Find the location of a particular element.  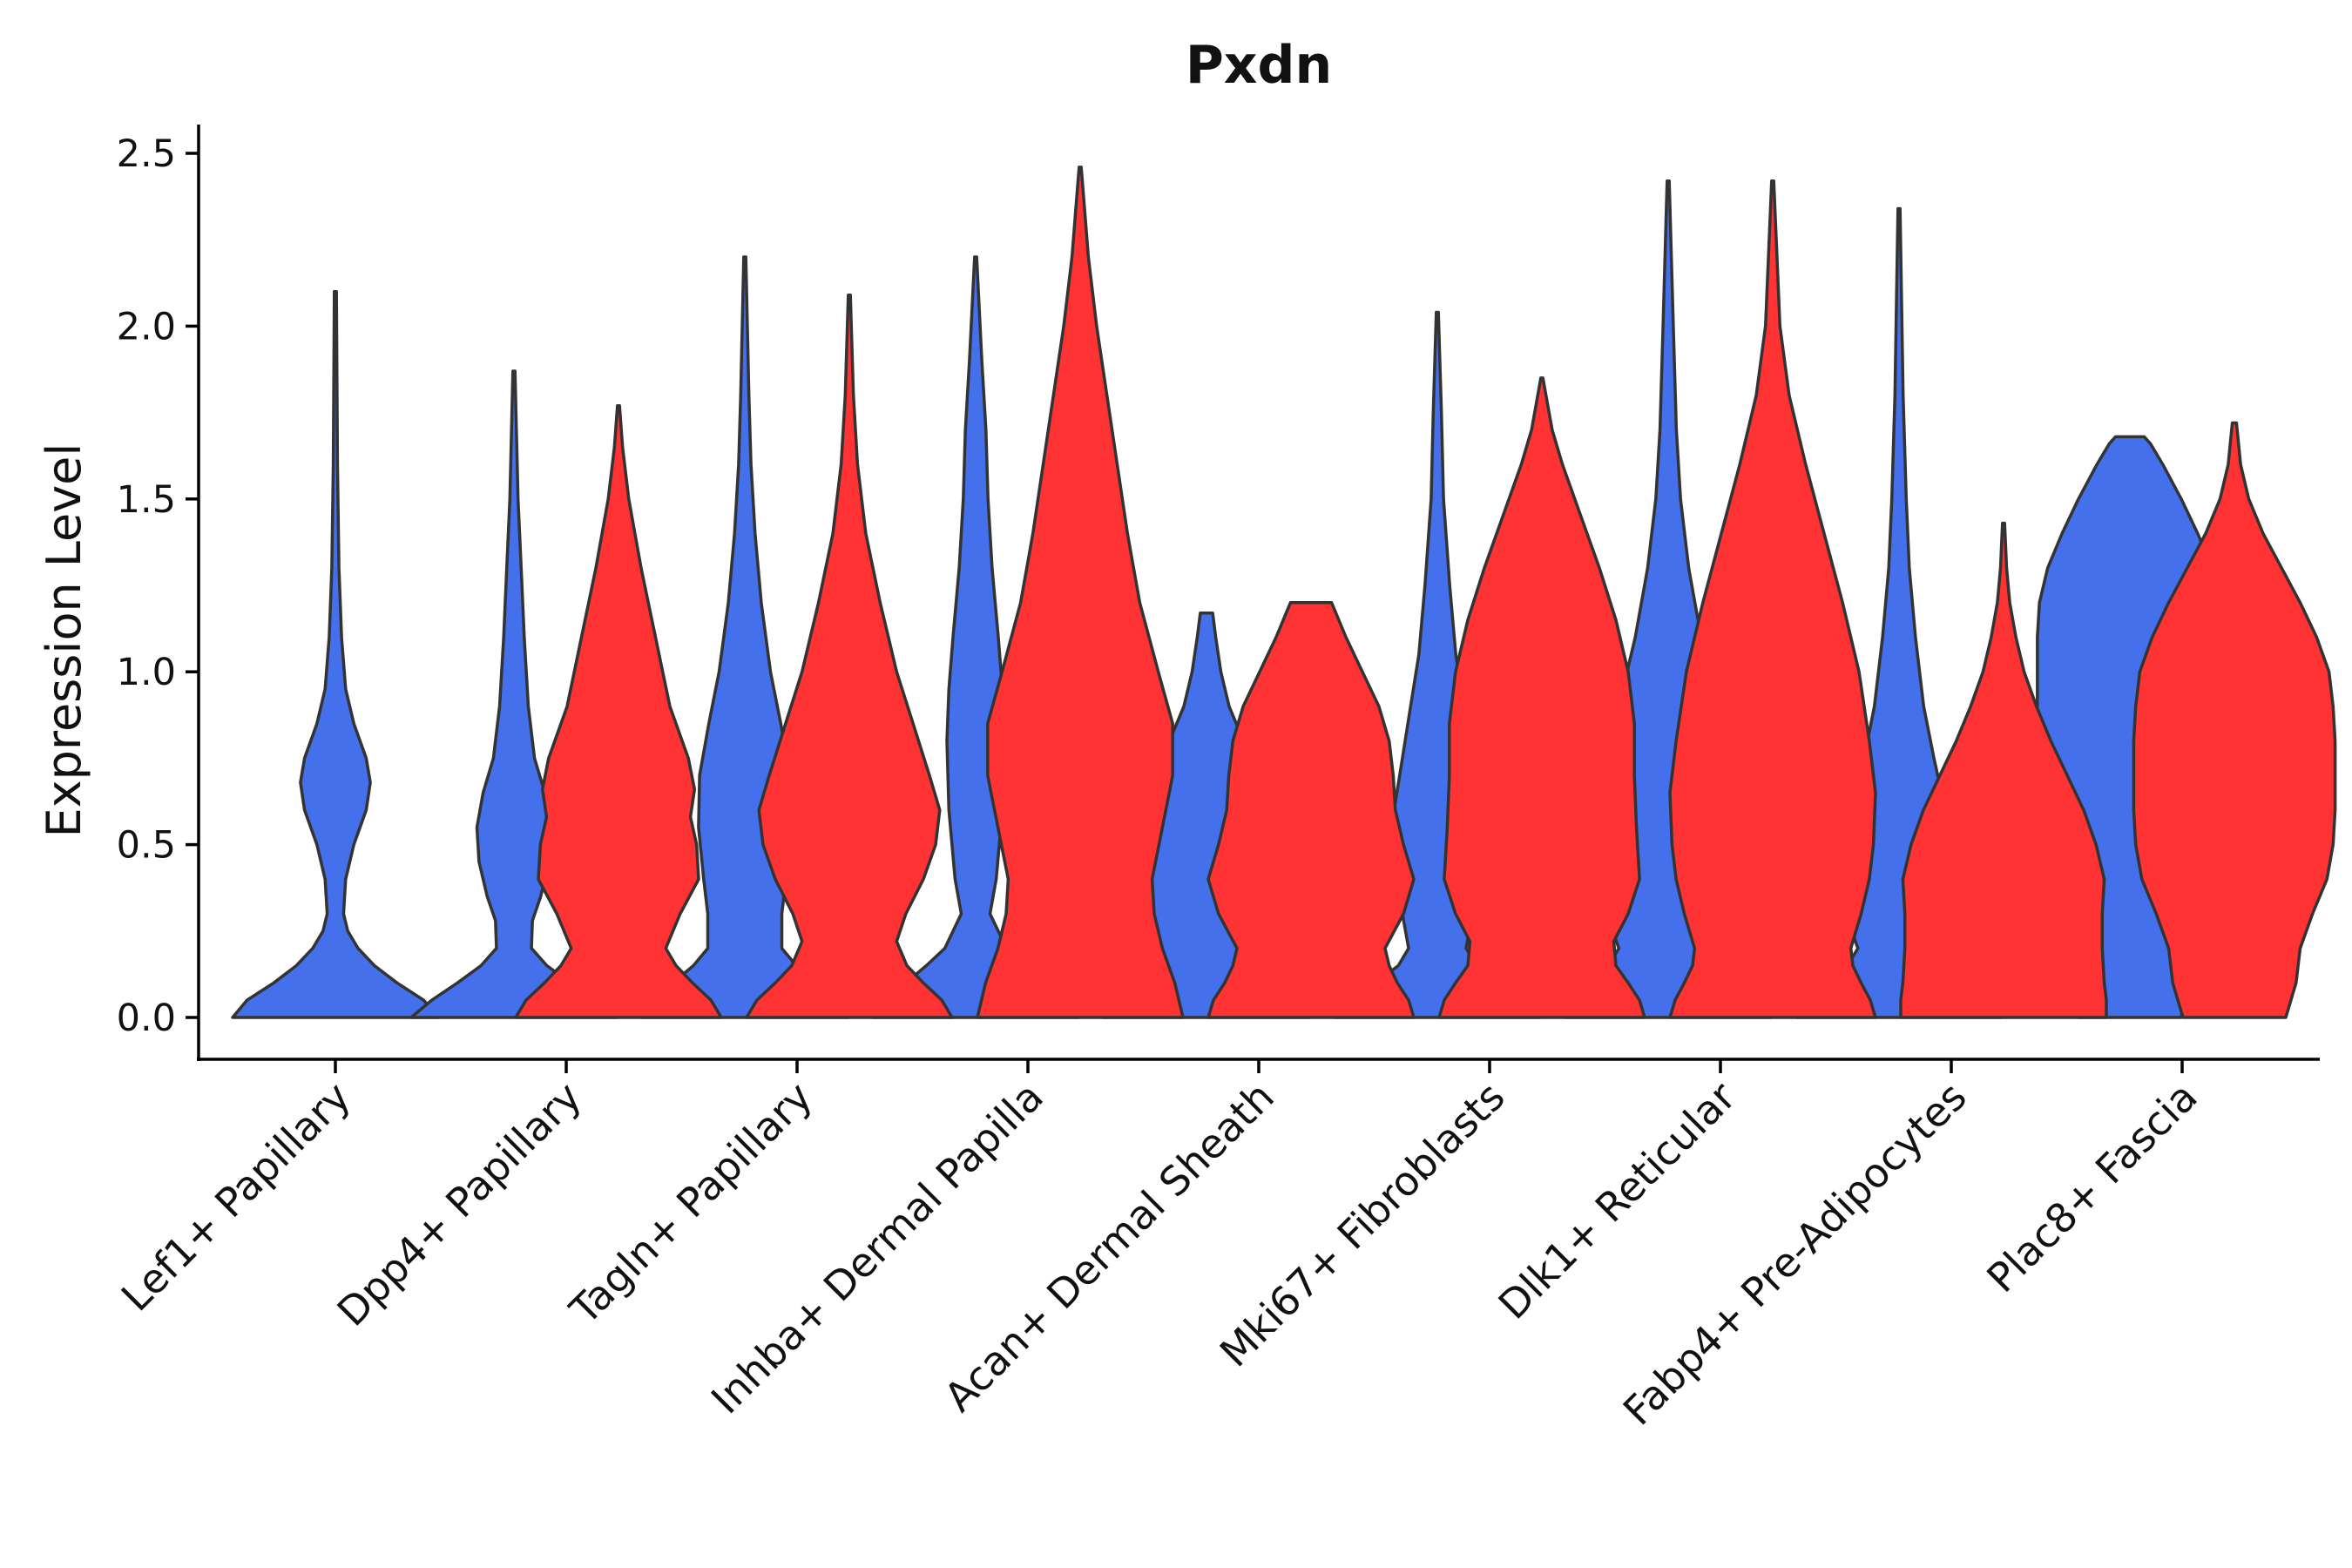

y-tick-label: 1.5 is located at coordinates (146, 500).